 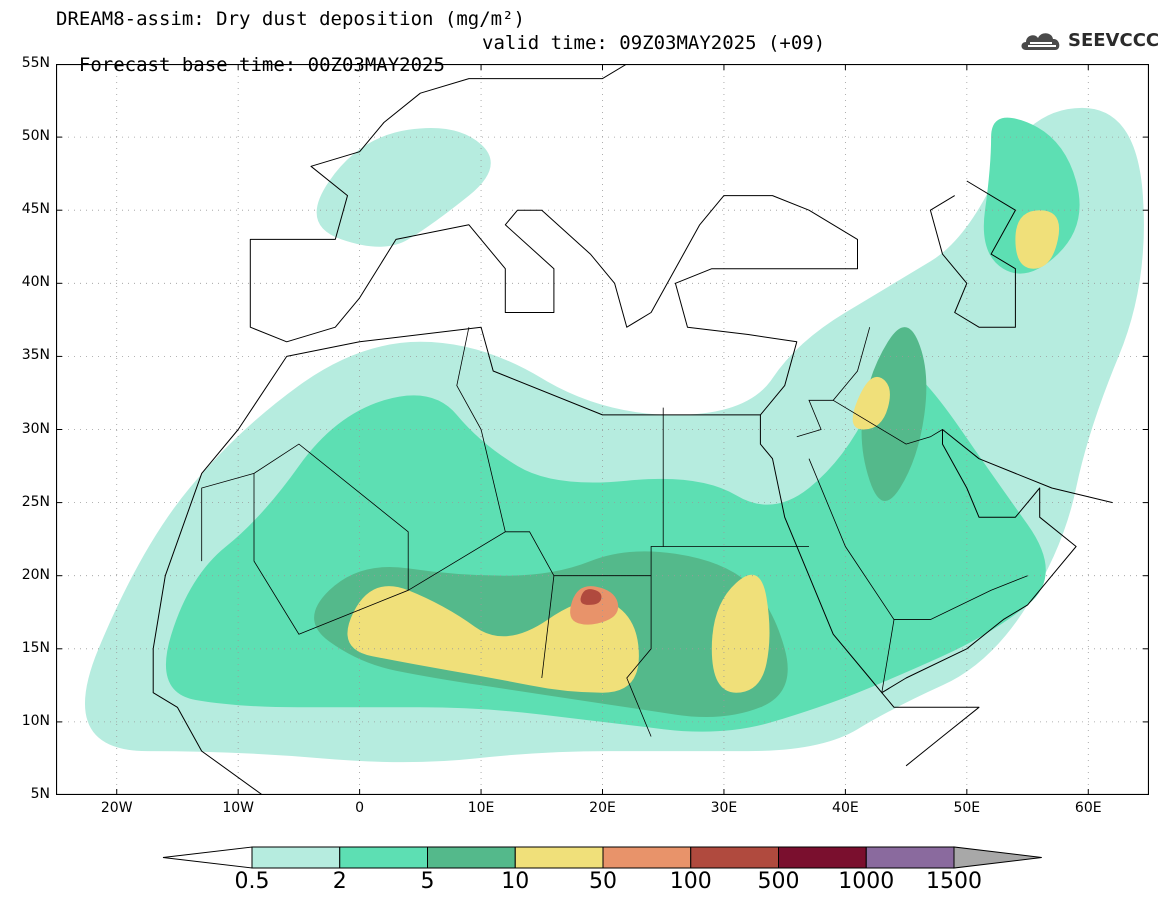 What do you see at coordinates (724, 808) in the screenshot?
I see `lon-label: 30E` at bounding box center [724, 808].